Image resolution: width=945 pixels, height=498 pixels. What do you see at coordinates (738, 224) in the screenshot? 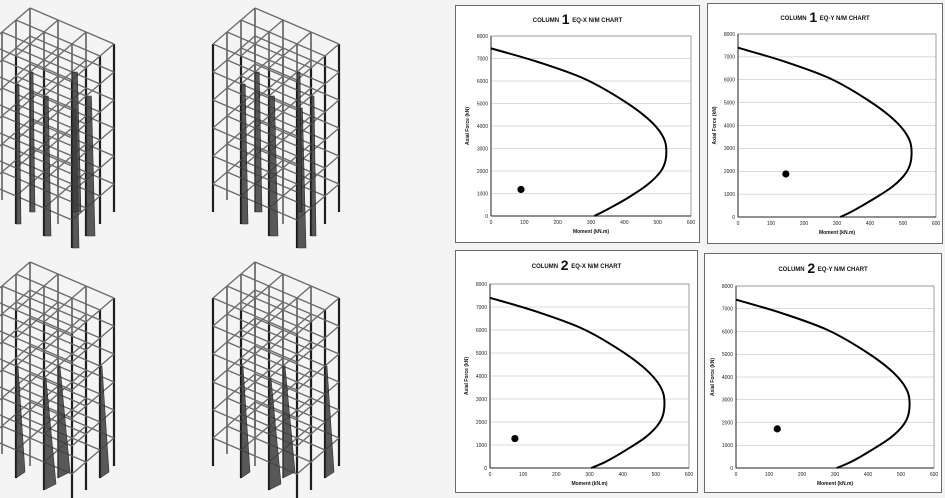
I see `x-tick-label: 0` at bounding box center [738, 224].